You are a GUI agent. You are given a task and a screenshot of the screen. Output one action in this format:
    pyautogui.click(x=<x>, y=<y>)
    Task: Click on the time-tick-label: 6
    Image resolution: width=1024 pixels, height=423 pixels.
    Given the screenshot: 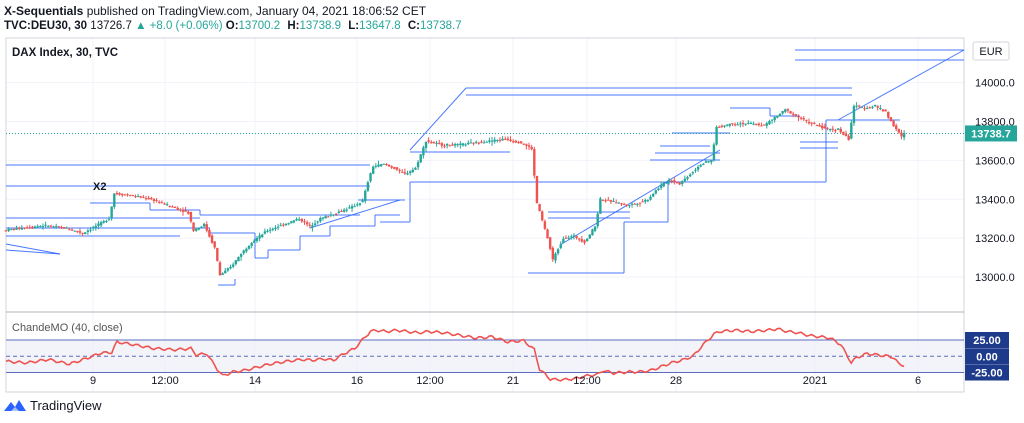 What is the action you would take?
    pyautogui.click(x=918, y=381)
    